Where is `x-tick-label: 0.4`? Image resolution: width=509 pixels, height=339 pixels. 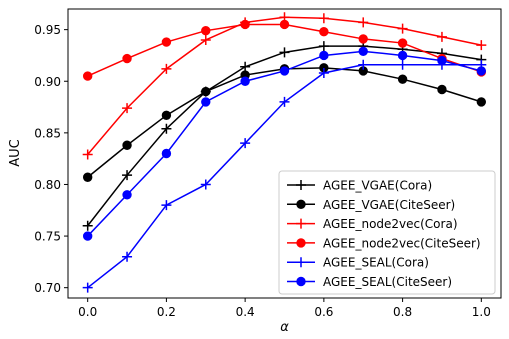 x-tick-label: 0.4 is located at coordinates (245, 312).